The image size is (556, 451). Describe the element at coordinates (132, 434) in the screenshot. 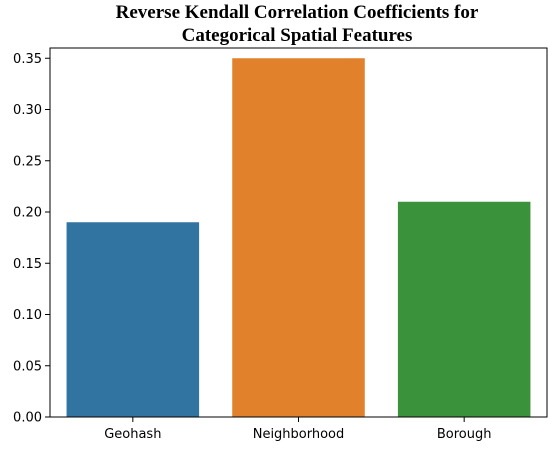

I see `x-tick-label-geohash: Geohash` at that location.